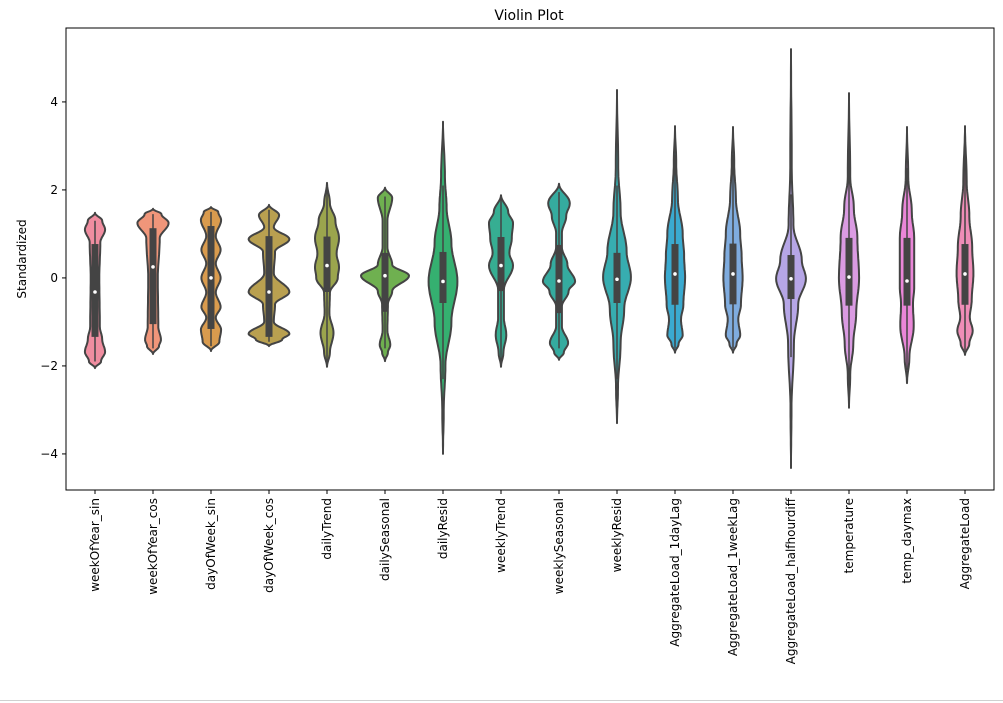 The height and width of the screenshot is (703, 1003). Describe the element at coordinates (211, 544) in the screenshot. I see `x-tick-label: dayOfWeek_sin` at that location.